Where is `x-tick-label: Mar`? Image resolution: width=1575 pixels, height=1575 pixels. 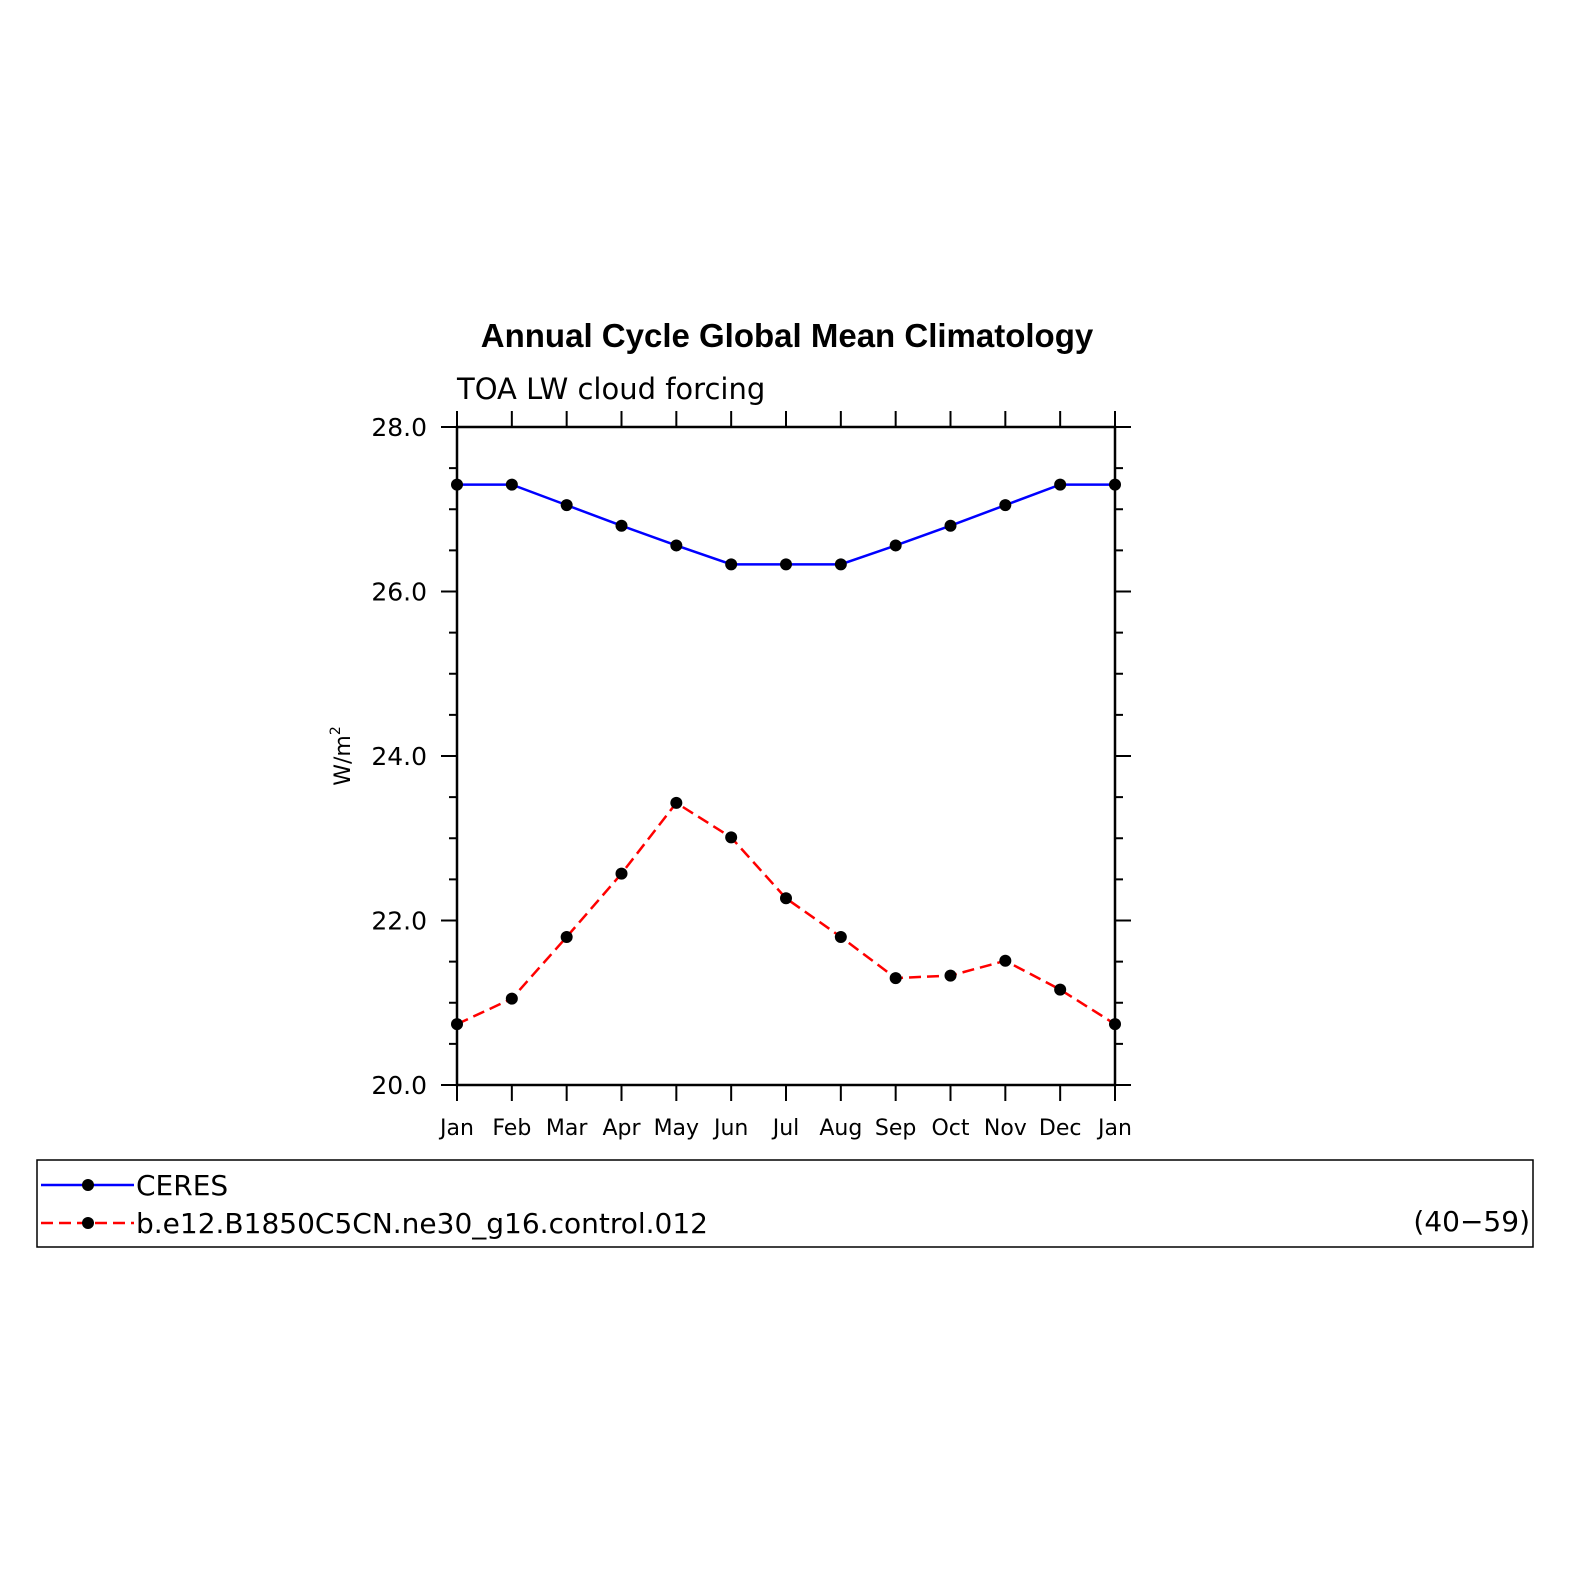 x-tick-label: Mar is located at coordinates (567, 1128).